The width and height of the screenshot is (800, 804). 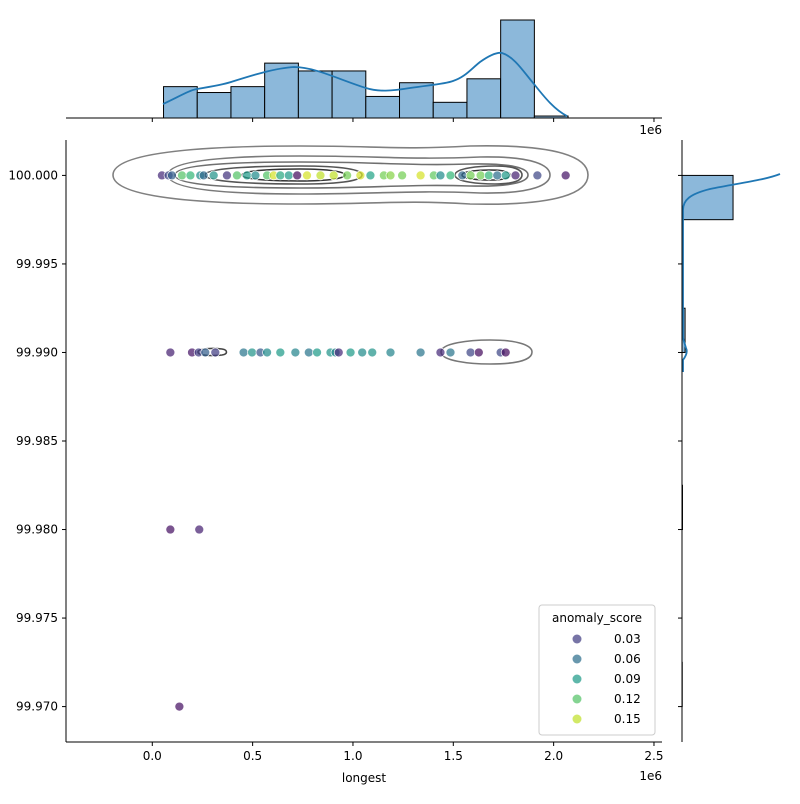 I want to click on x-axis-label: longest, so click(x=364, y=778).